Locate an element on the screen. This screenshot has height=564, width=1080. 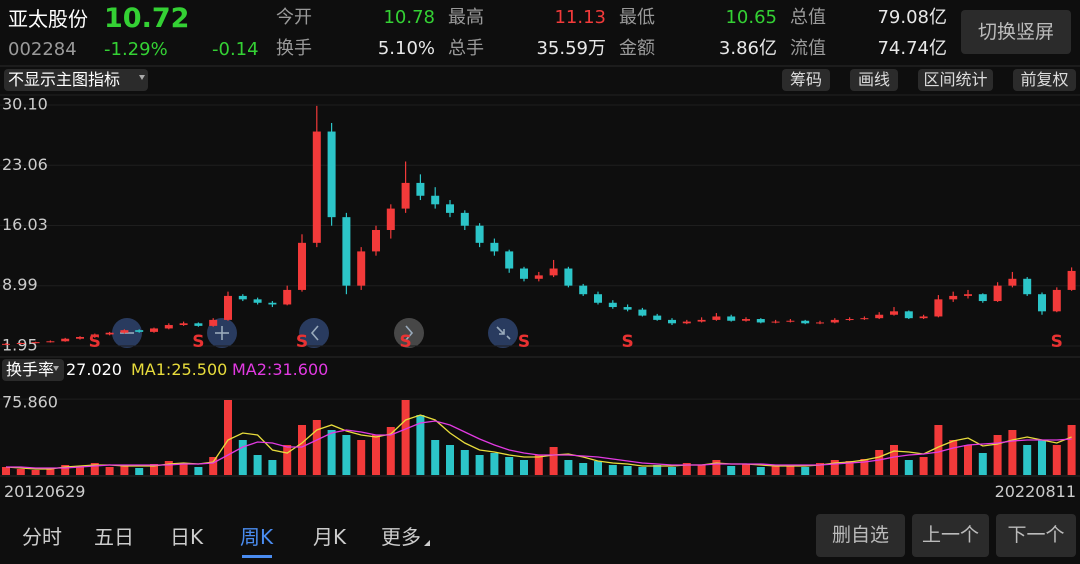
stat-value: 11.13 is located at coordinates (580, 17).